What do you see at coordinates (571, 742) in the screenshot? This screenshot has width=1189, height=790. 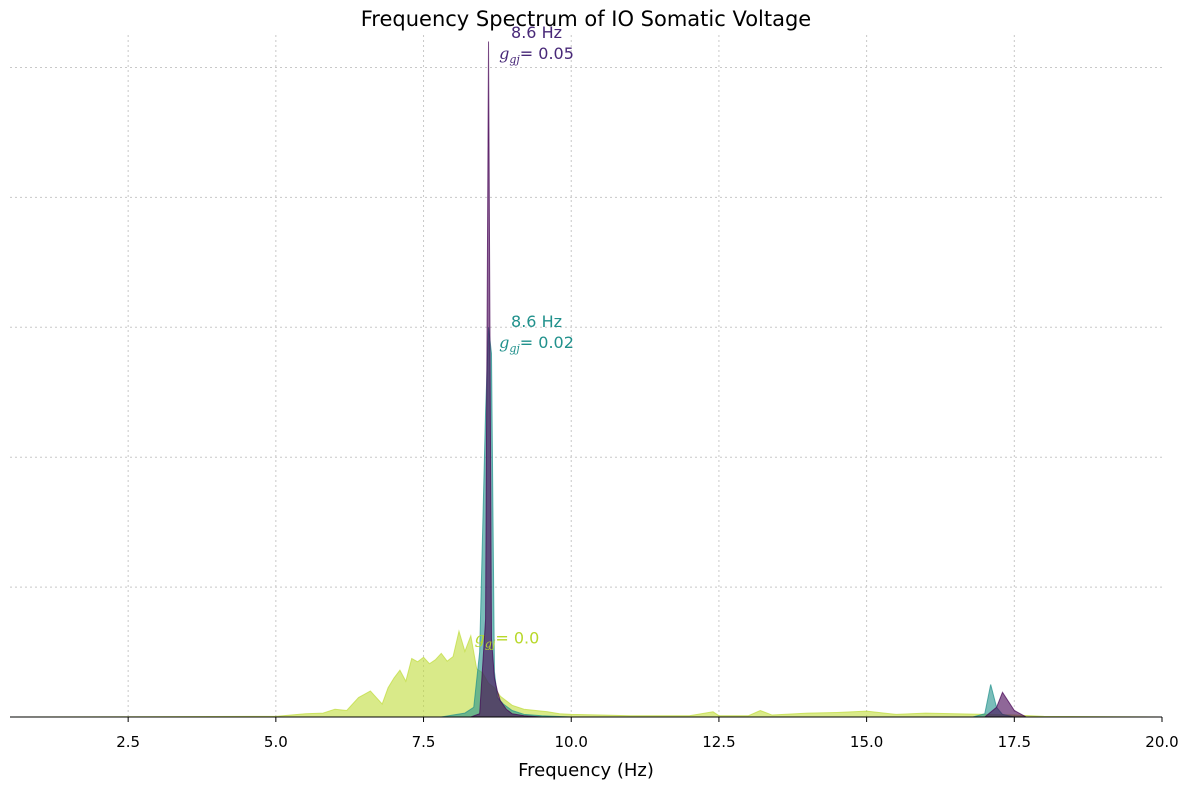 I see `x-tick-label: 10.0` at bounding box center [571, 742].